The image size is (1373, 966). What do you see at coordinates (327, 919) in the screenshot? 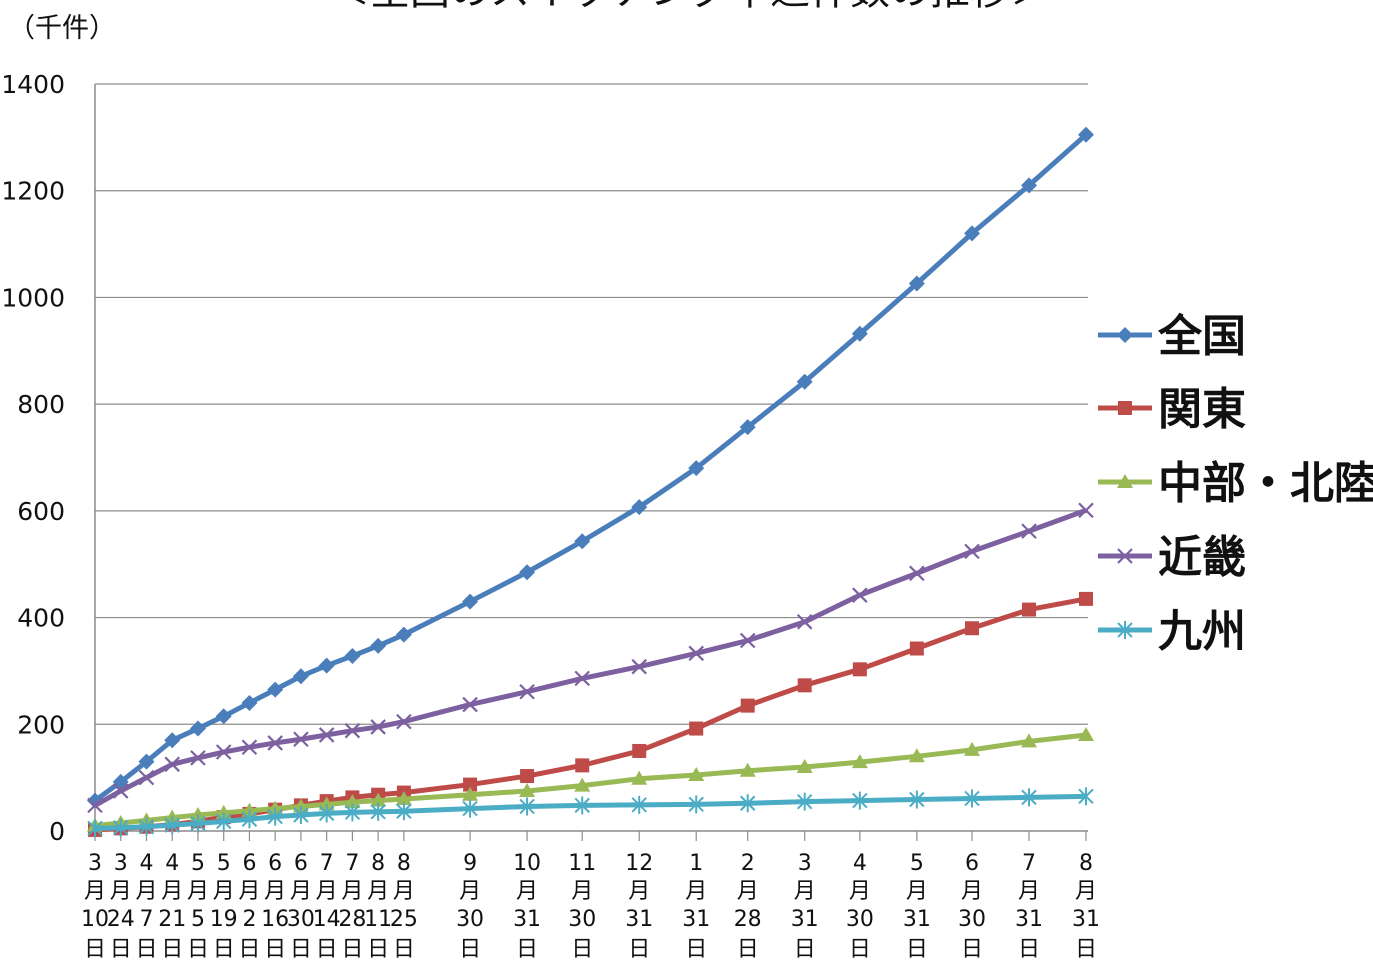
I see `x-tick-label: 14` at bounding box center [327, 919].